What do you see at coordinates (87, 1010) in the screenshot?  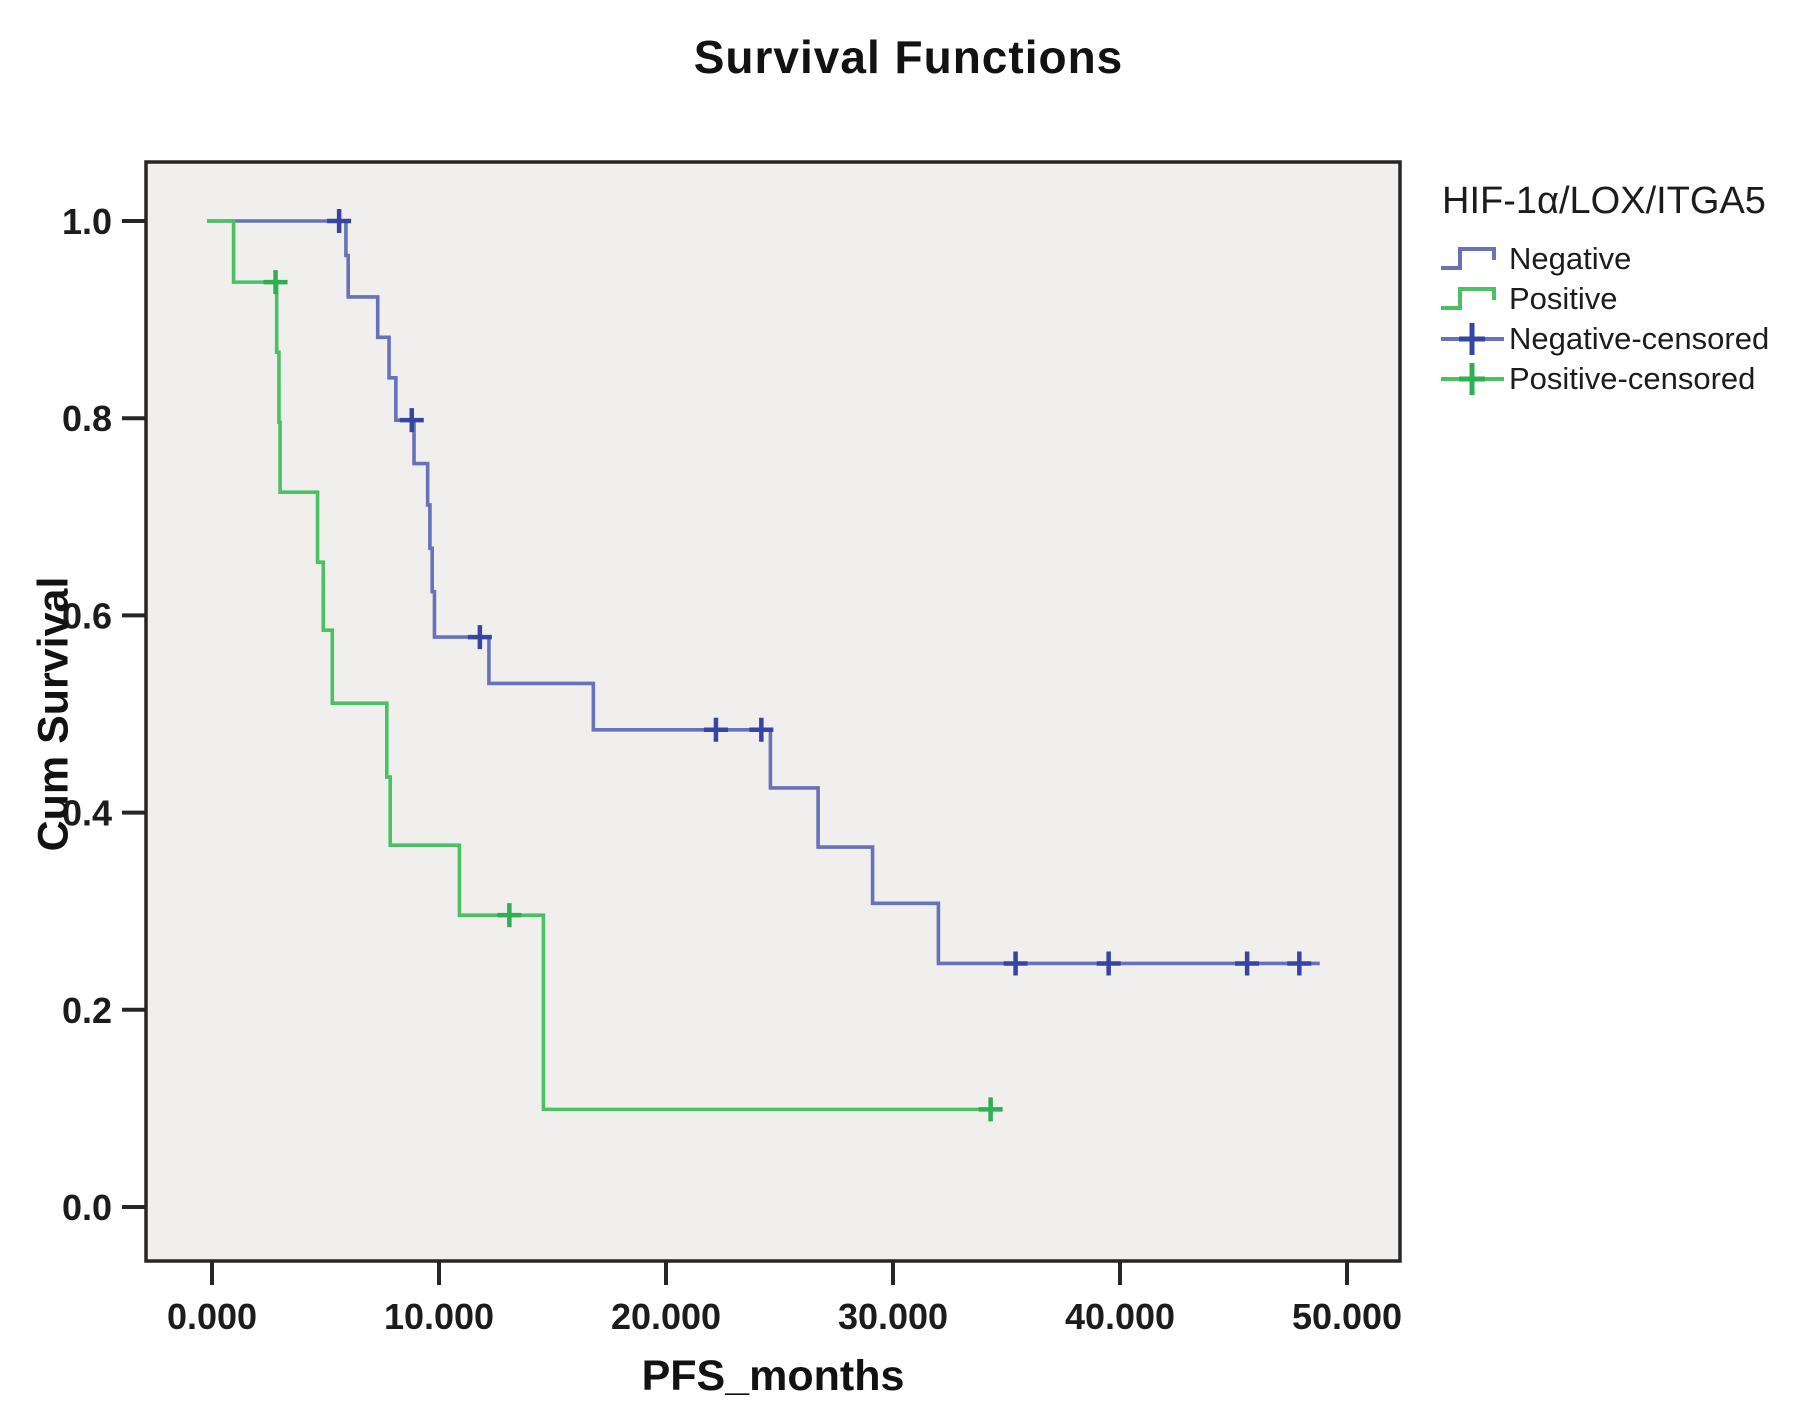 I see `y-tick-label: 0.2` at bounding box center [87, 1010].